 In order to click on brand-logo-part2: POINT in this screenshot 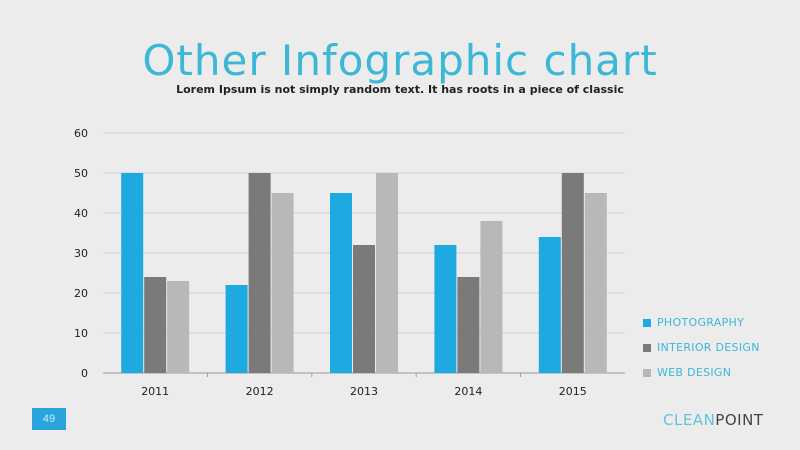, I will do `click(739, 420)`.